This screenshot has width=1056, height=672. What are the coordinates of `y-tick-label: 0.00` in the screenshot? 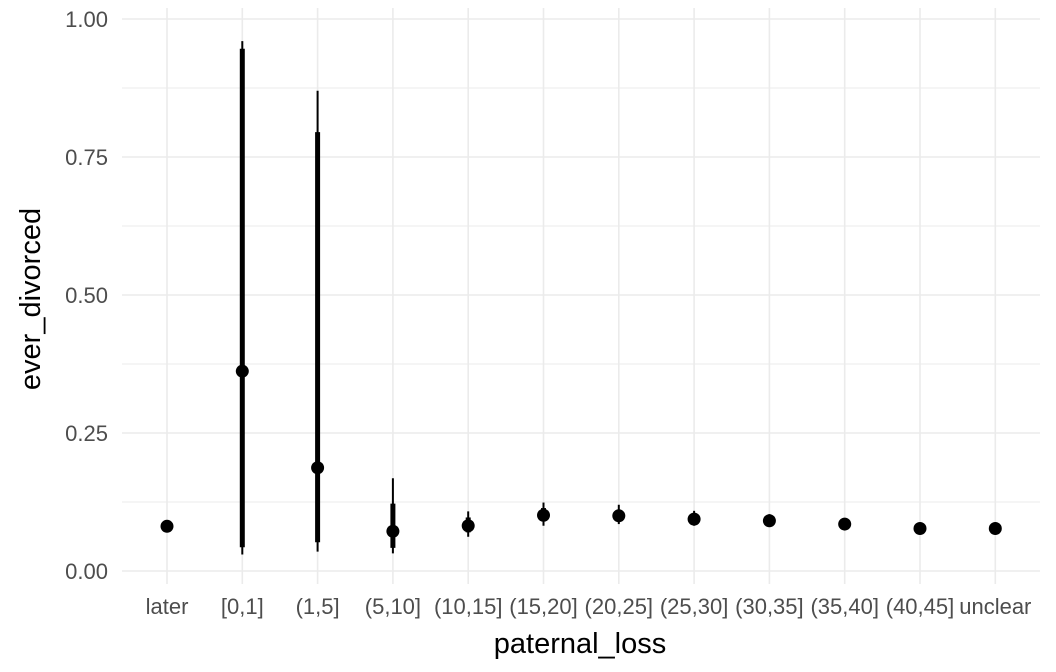 It's located at (86, 571).